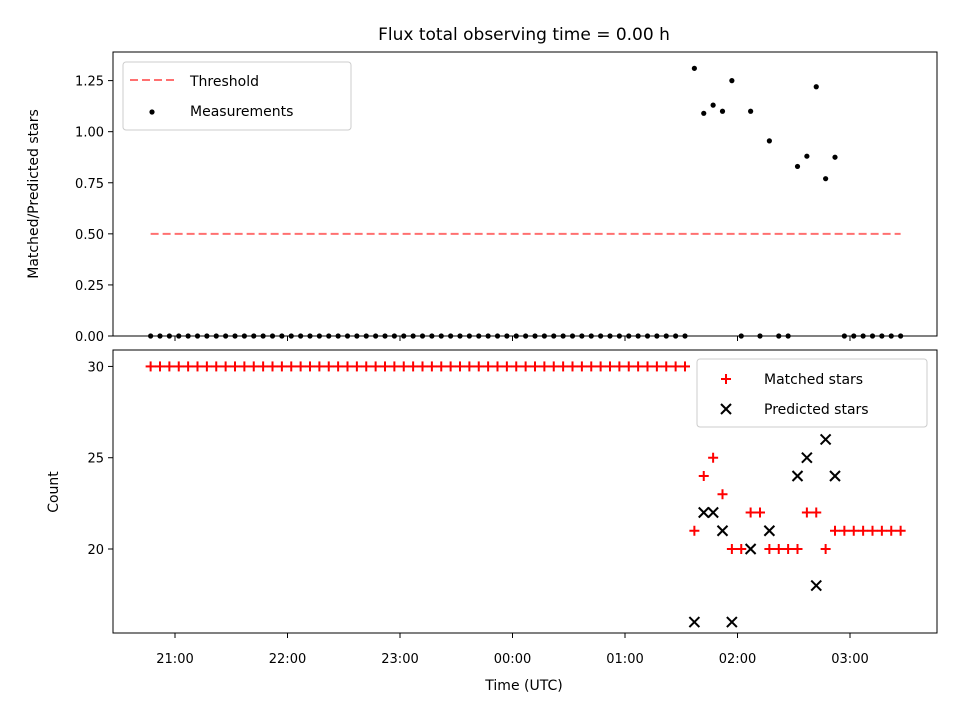  Describe the element at coordinates (813, 380) in the screenshot. I see `legend-matched-label: Matched stars` at that location.